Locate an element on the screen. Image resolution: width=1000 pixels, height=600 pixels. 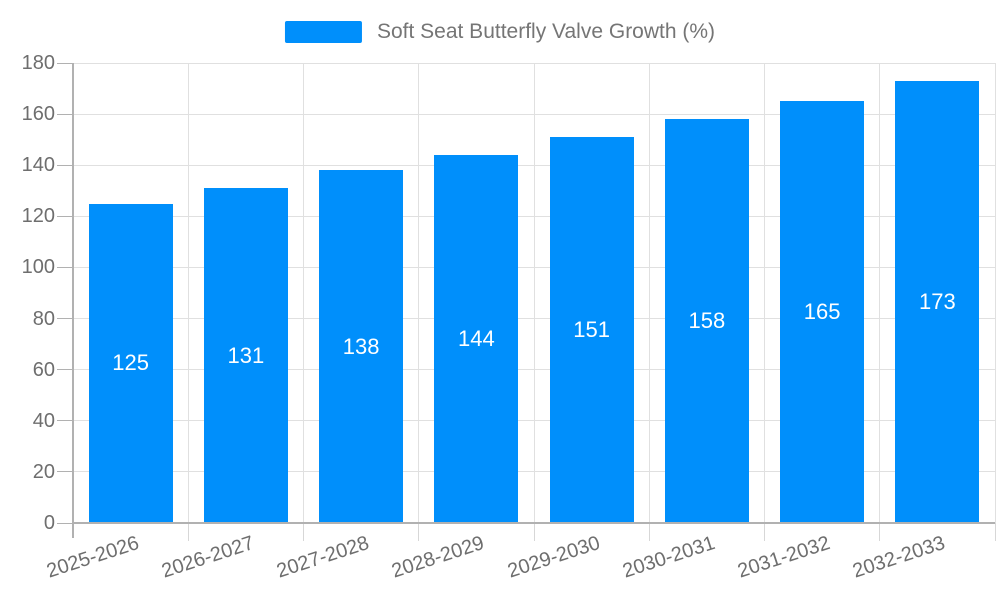
legend-label: Soft Seat Butterfly Valve Growth (%) is located at coordinates (546, 31).